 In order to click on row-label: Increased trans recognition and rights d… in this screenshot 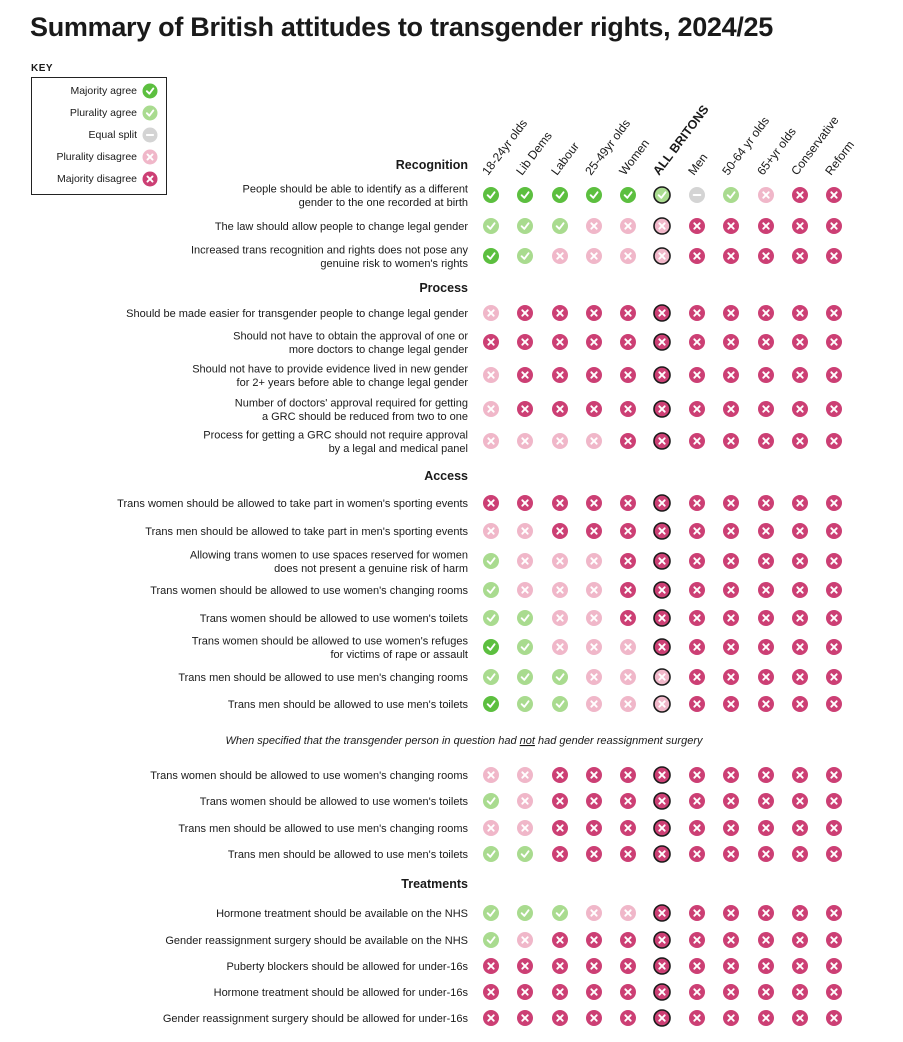, I will do `click(330, 250)`.